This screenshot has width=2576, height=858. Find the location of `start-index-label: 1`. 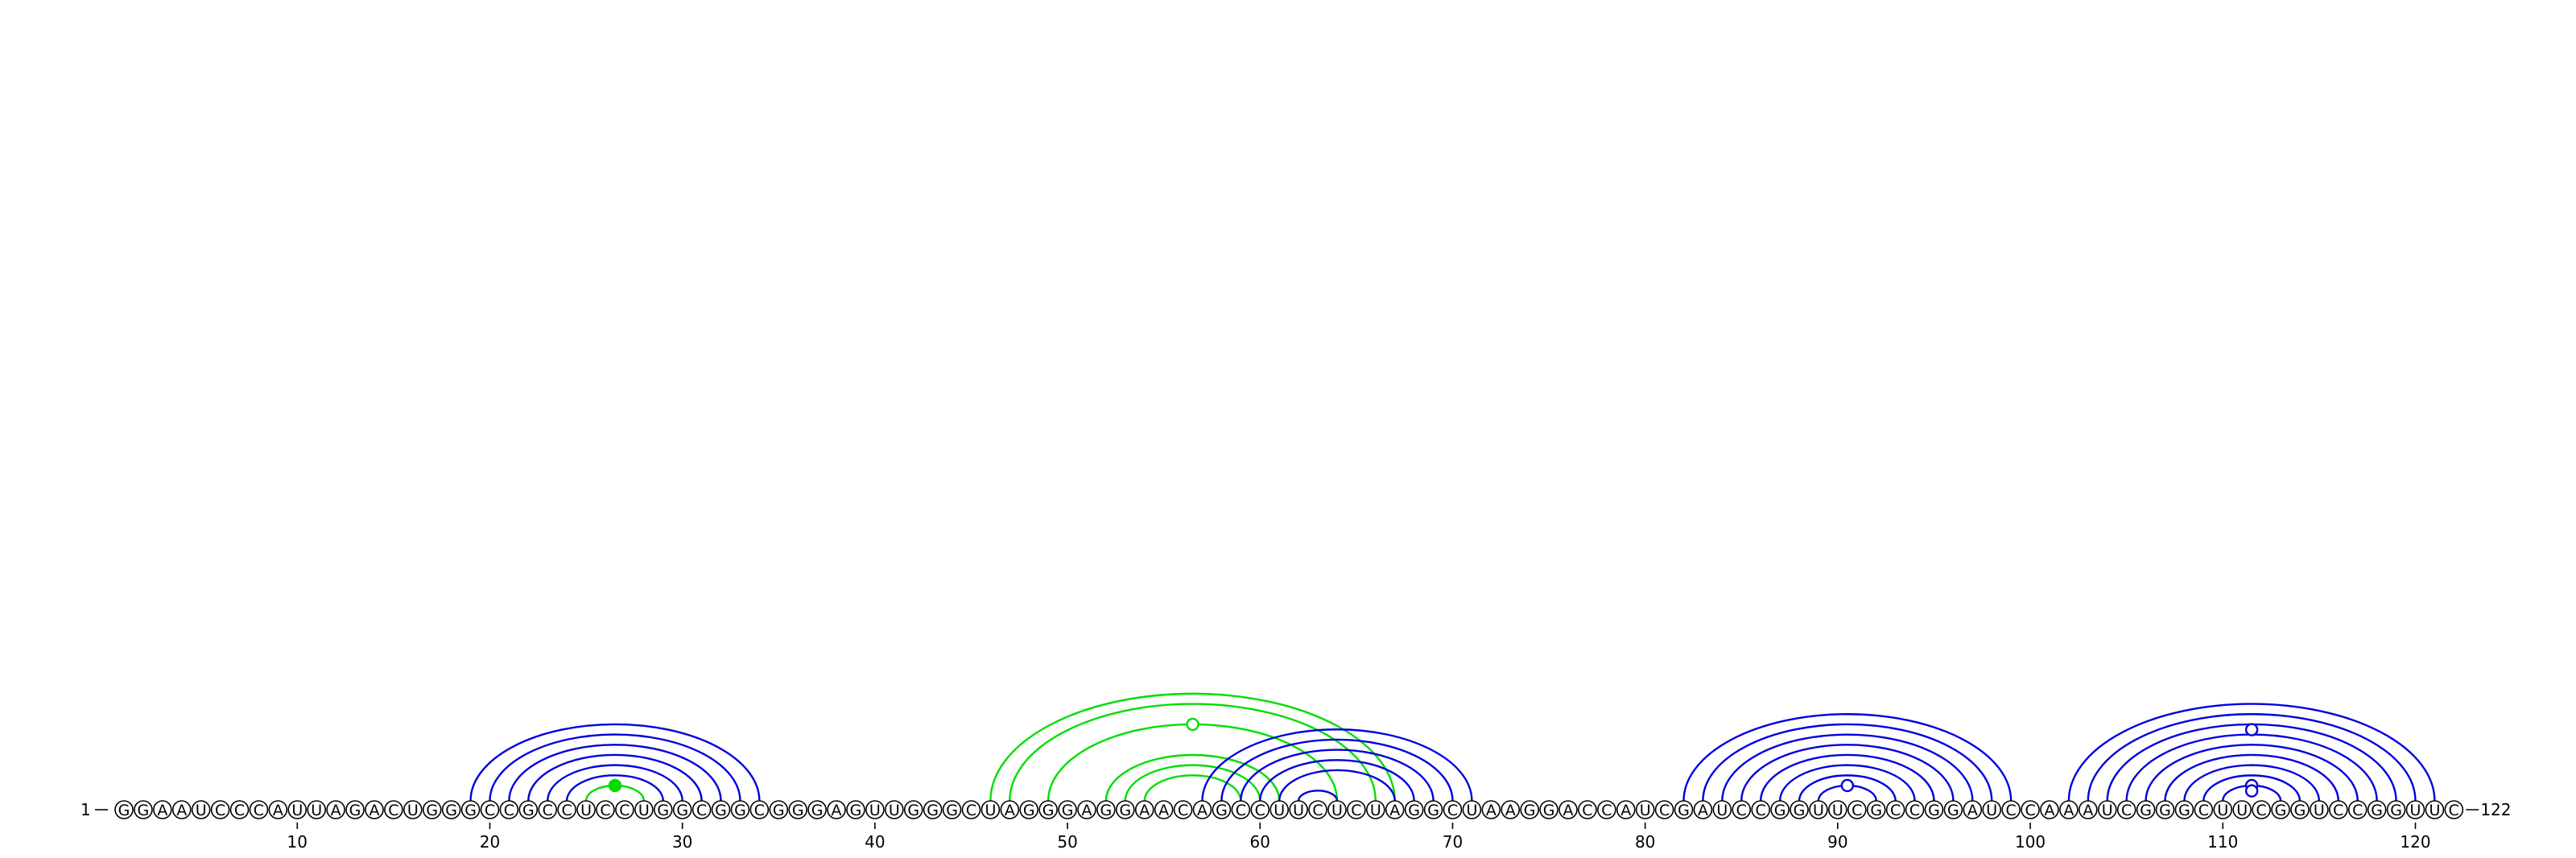

start-index-label: 1 is located at coordinates (85, 809).